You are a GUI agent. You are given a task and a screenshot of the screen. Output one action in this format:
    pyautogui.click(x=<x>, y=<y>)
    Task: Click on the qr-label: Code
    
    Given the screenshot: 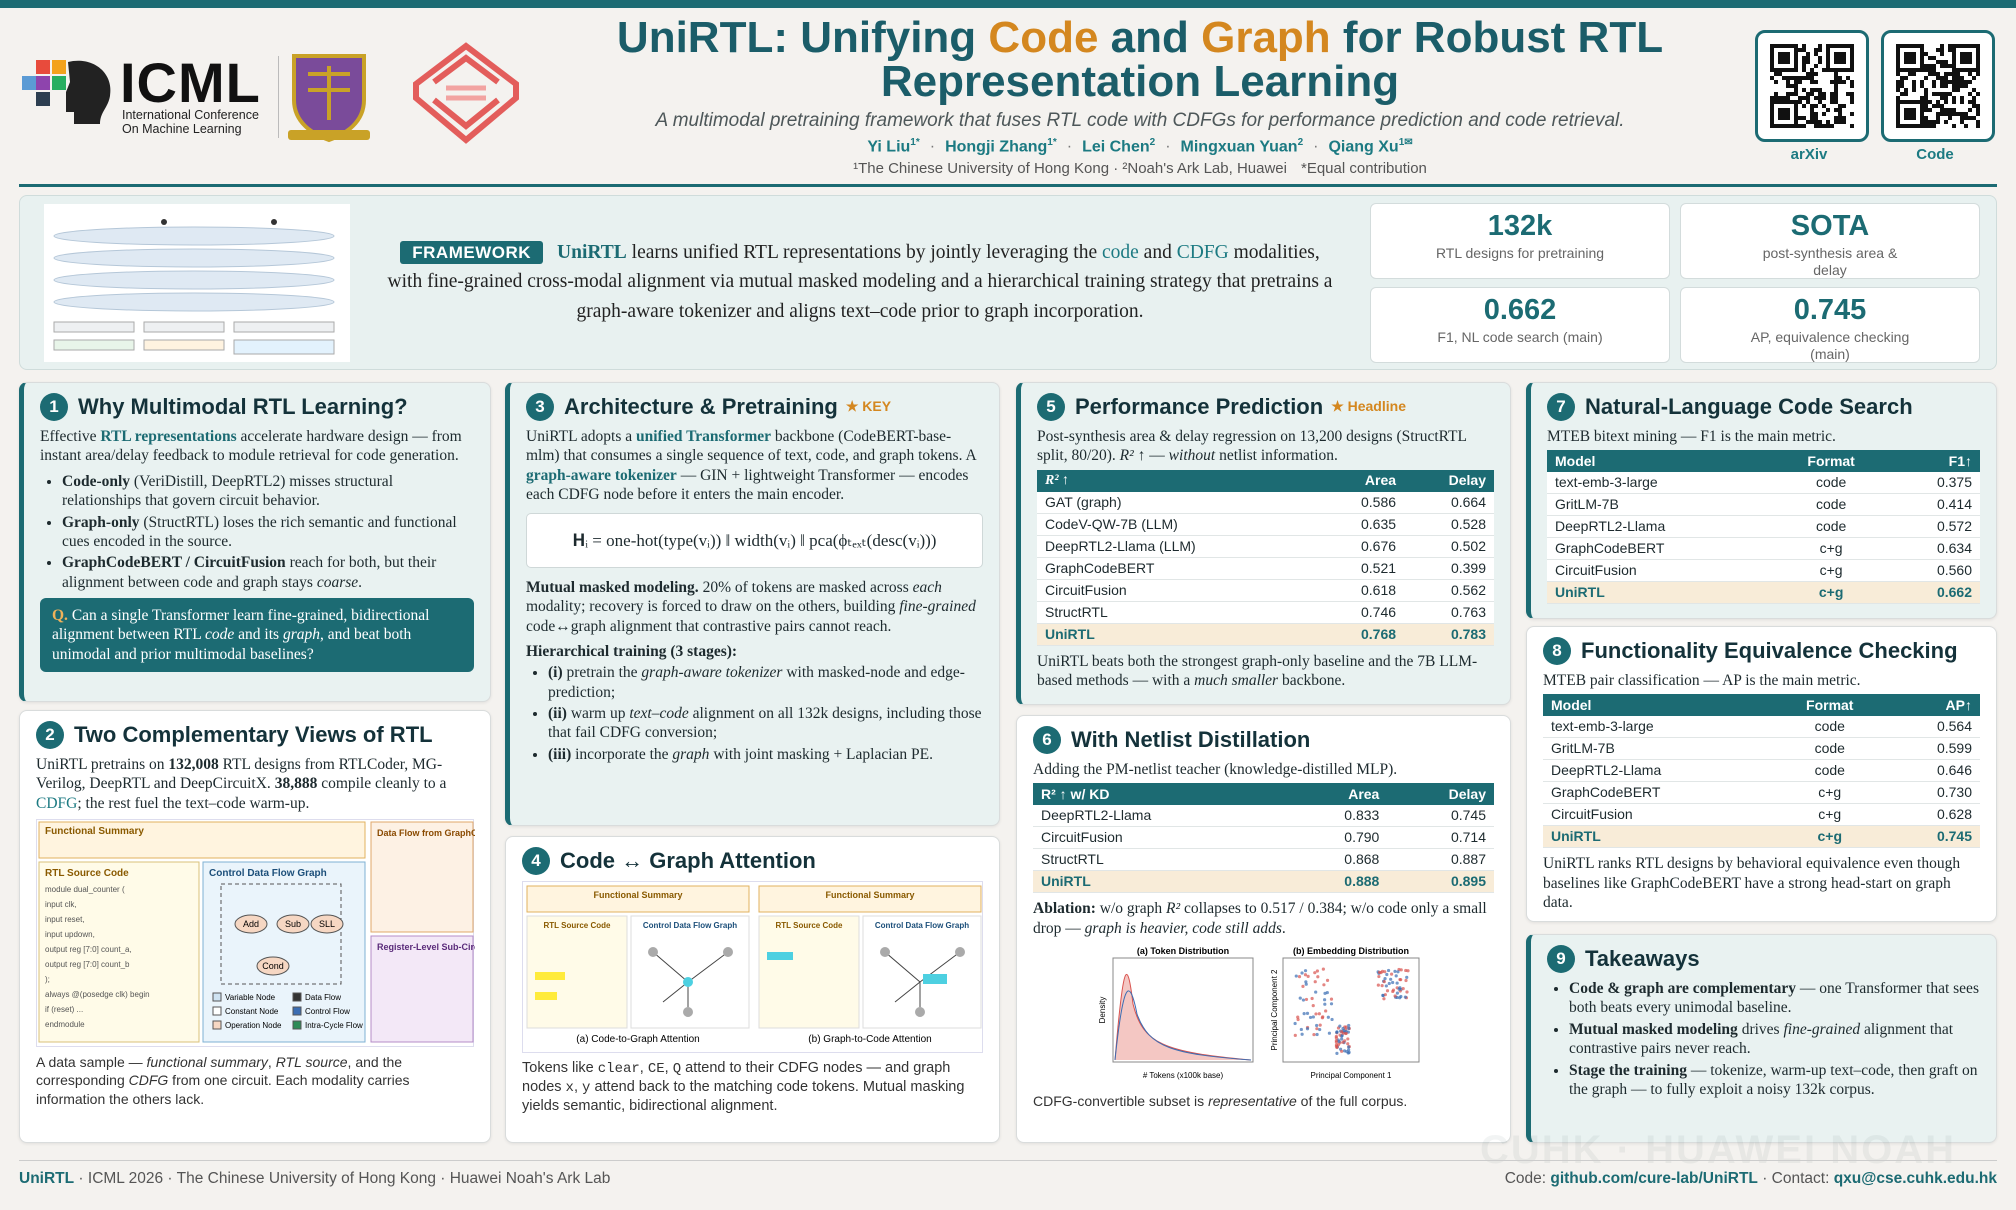 What is the action you would take?
    pyautogui.click(x=1935, y=154)
    